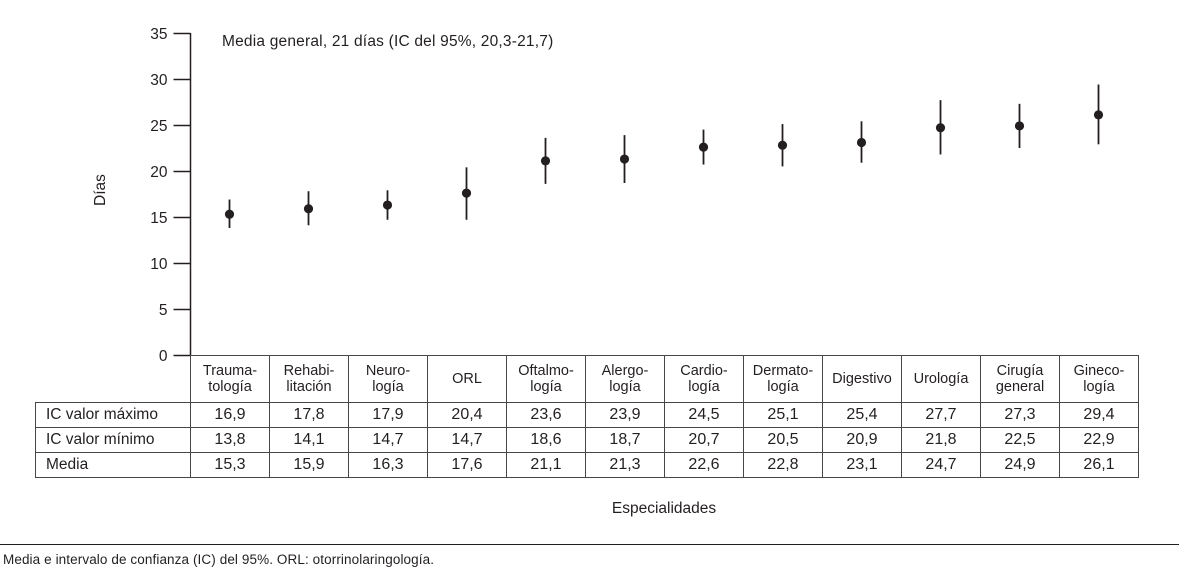  What do you see at coordinates (309, 465) in the screenshot?
I see `value-cell: 15,9` at bounding box center [309, 465].